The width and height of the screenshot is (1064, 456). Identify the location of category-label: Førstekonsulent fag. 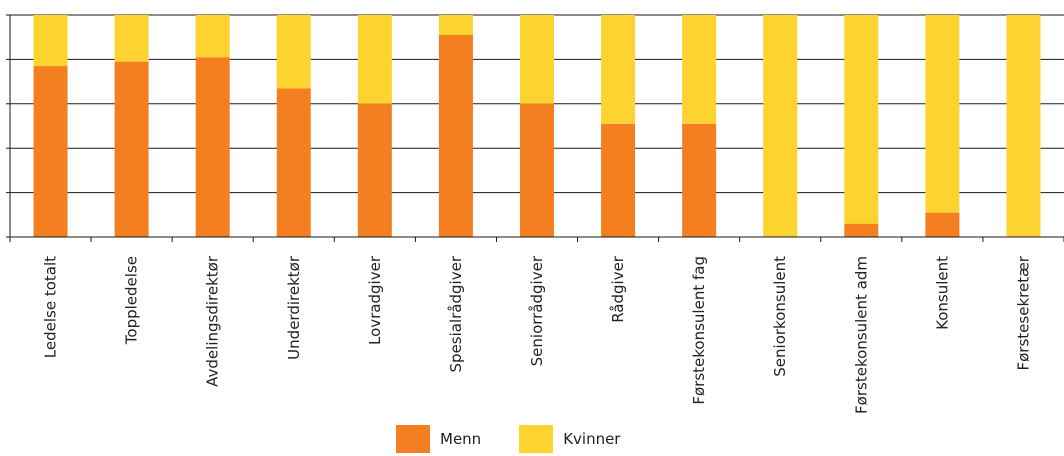
(699, 330).